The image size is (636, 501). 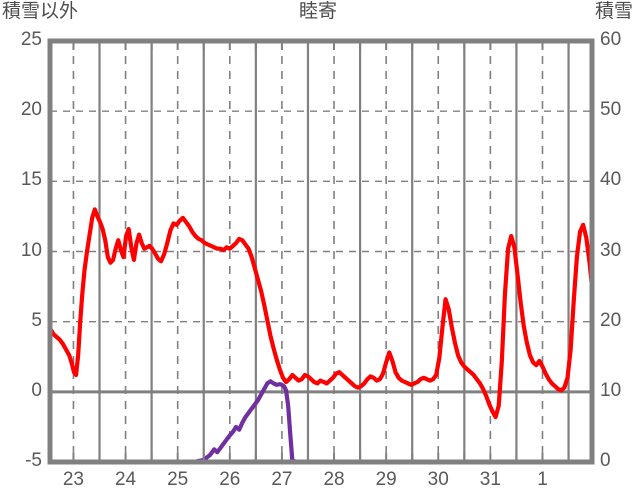 I want to click on x-tick-label: 1, so click(x=542, y=479).